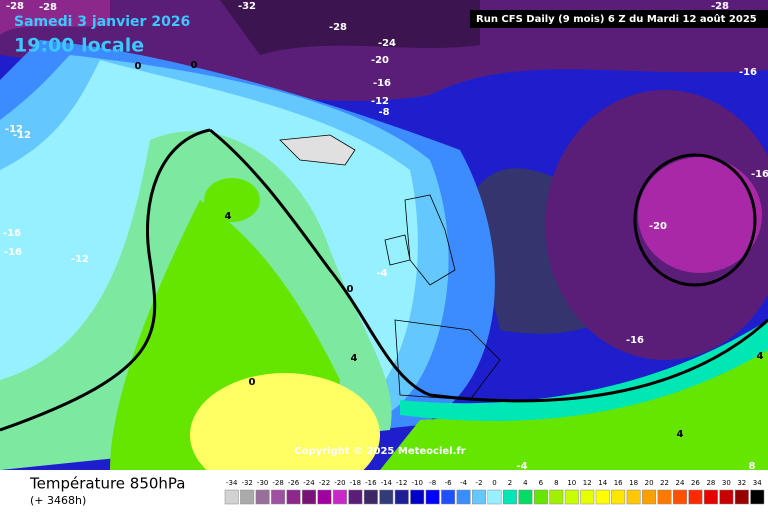 The width and height of the screenshot is (768, 512). Describe the element at coordinates (107, 484) in the screenshot. I see `footer-title: Température 850hPa` at that location.